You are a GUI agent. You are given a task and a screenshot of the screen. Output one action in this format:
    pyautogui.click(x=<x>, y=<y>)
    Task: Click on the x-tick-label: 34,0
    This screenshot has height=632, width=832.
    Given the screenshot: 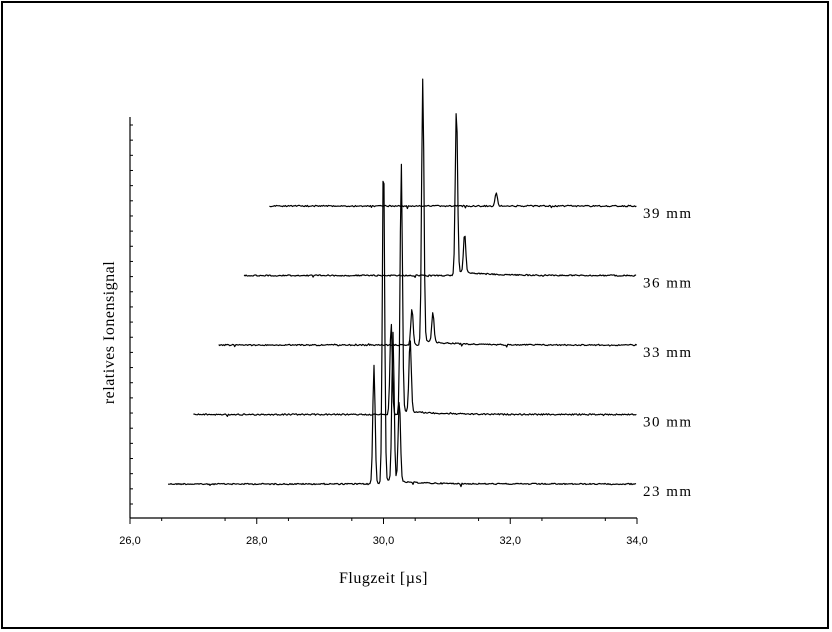 What is the action you would take?
    pyautogui.click(x=636, y=541)
    